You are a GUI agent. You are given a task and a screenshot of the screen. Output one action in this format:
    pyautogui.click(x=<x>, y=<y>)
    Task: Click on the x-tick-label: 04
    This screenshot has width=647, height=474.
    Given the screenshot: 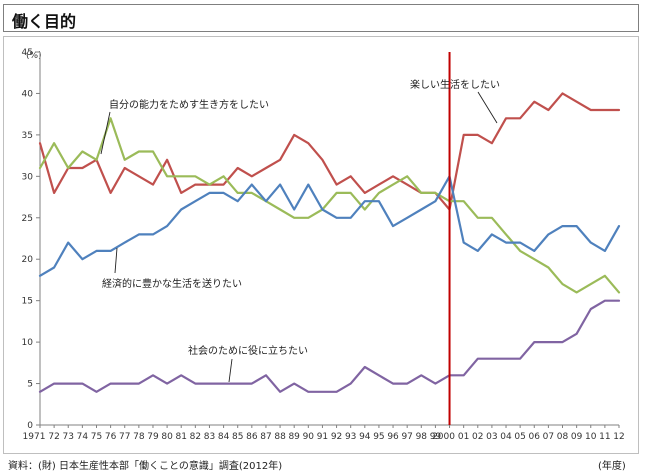 What is the action you would take?
    pyautogui.click(x=506, y=437)
    